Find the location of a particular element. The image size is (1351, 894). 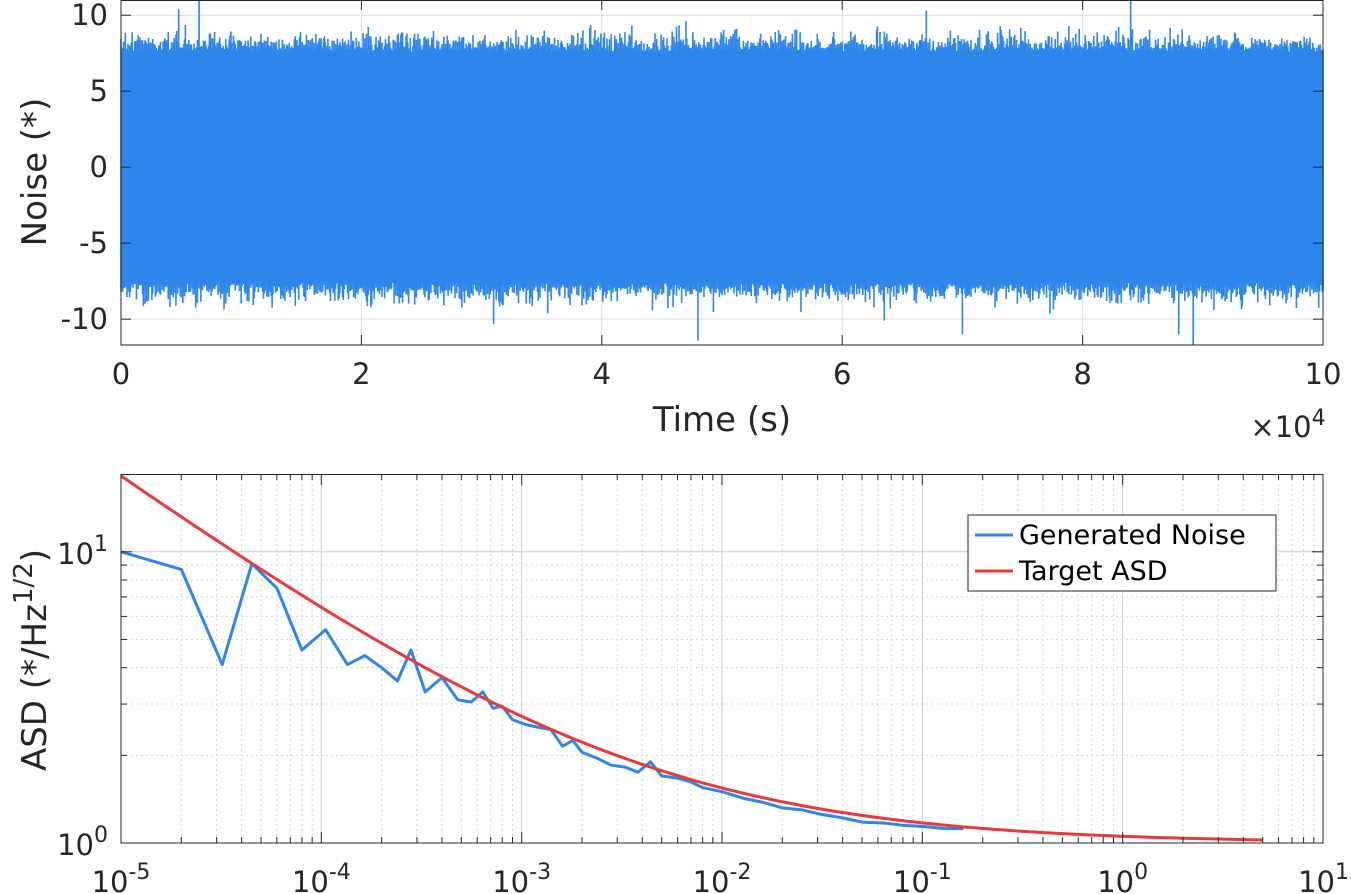

top-y-tick-label: 10 is located at coordinates (89, 16).